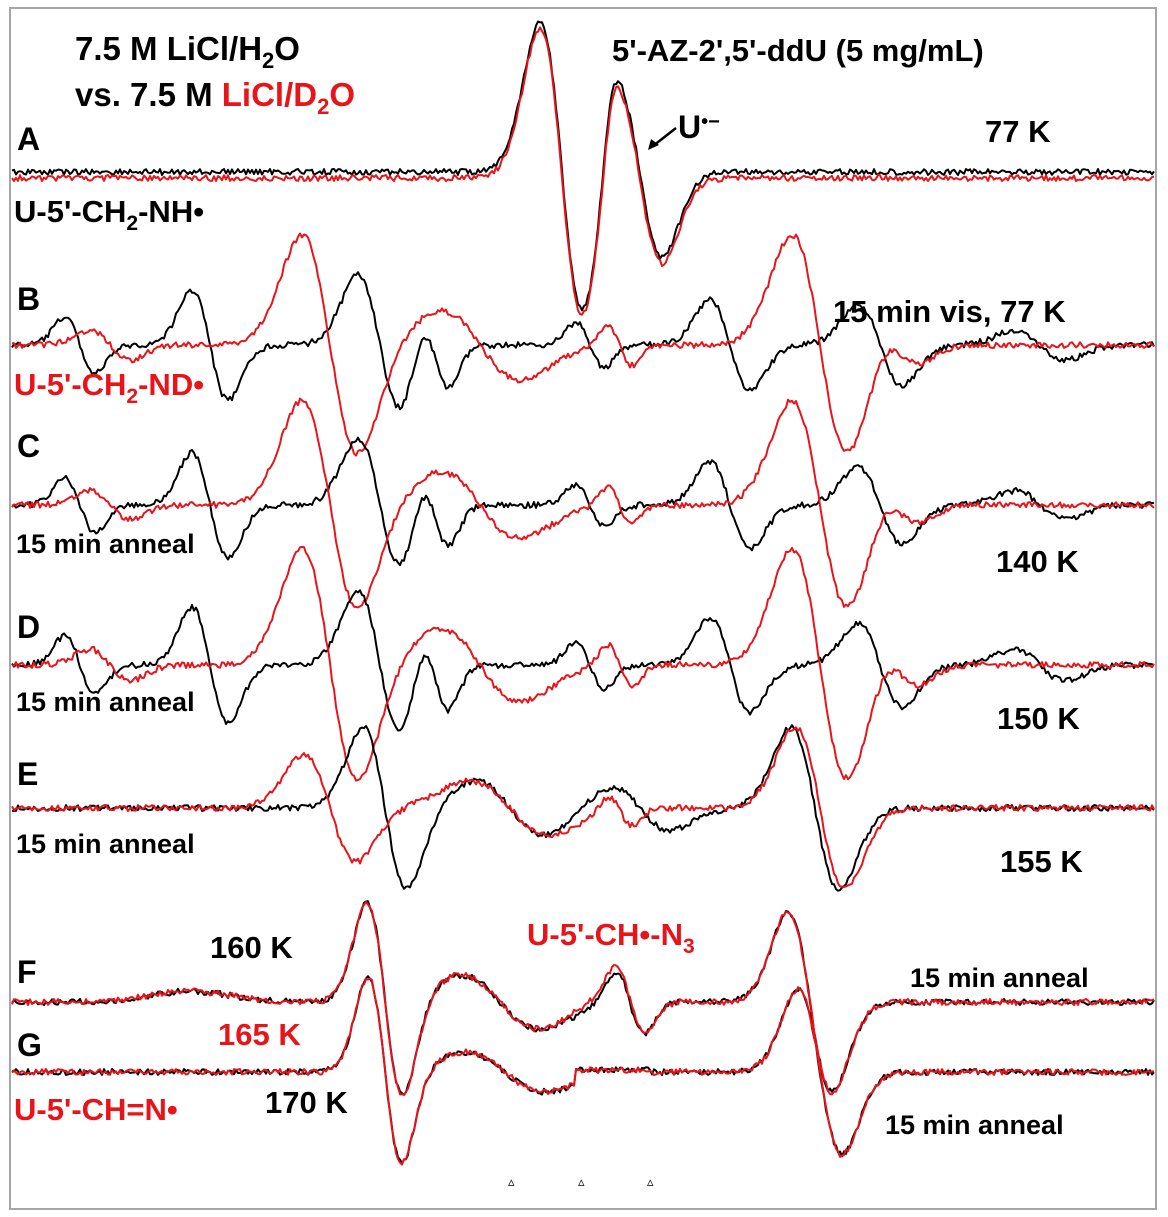 The height and width of the screenshot is (1217, 1168). What do you see at coordinates (96, 1109) in the screenshot?
I see `annotation-iminyl: U-5'-CH=N•` at bounding box center [96, 1109].